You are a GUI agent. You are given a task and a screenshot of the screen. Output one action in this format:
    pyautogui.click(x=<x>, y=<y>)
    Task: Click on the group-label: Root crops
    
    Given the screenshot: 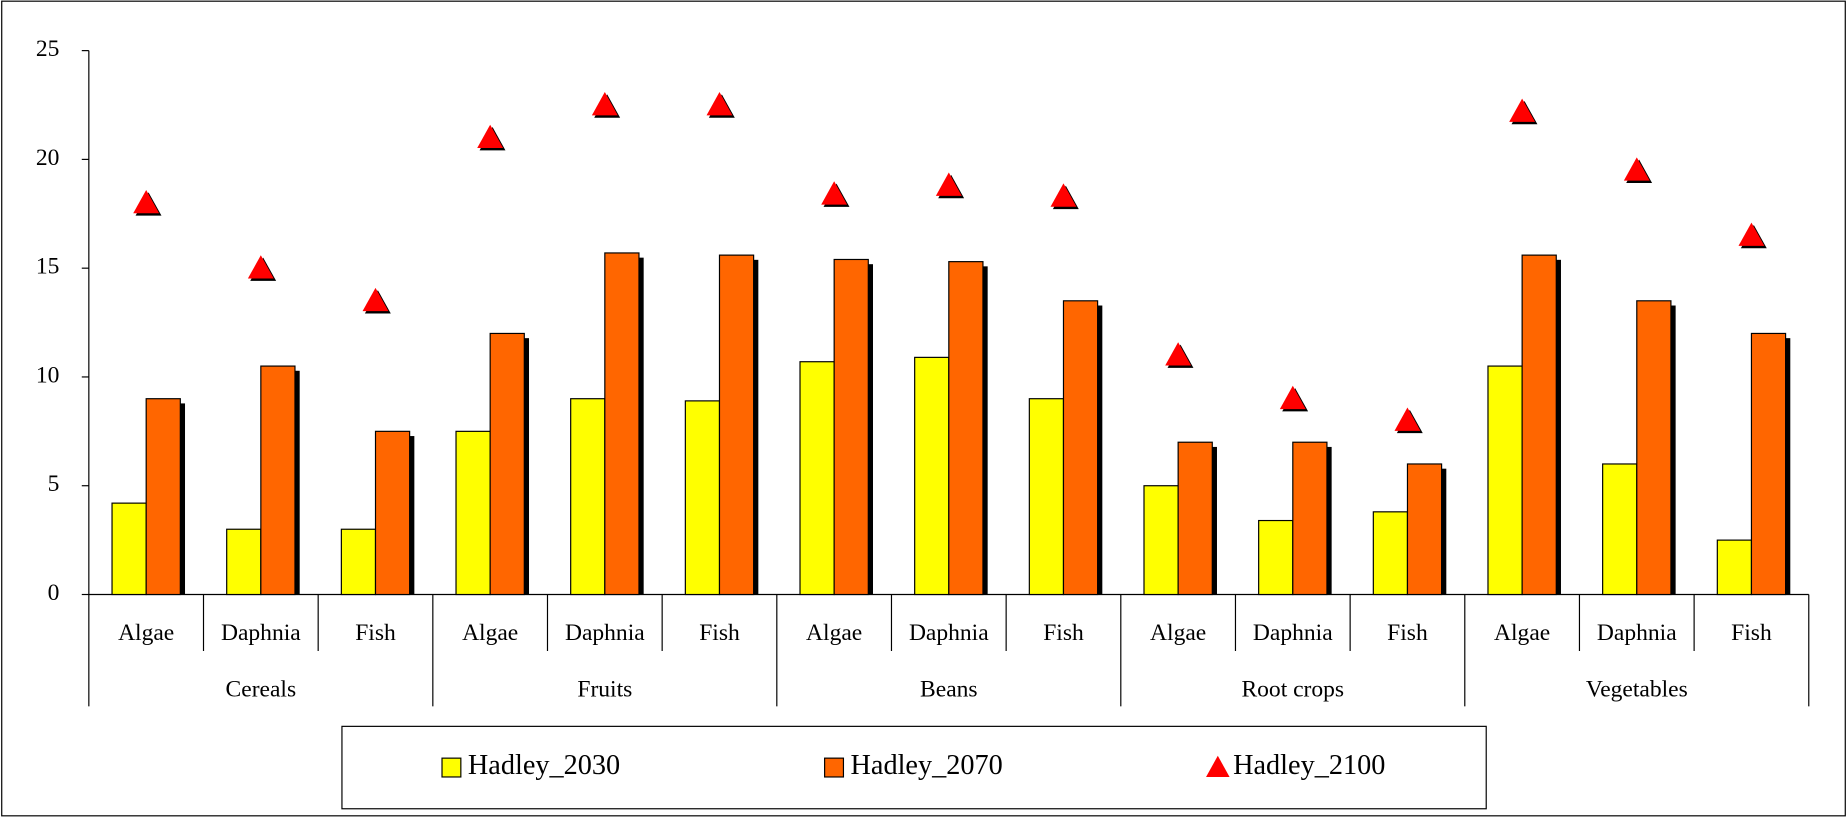 What is the action you would take?
    pyautogui.click(x=1292, y=689)
    